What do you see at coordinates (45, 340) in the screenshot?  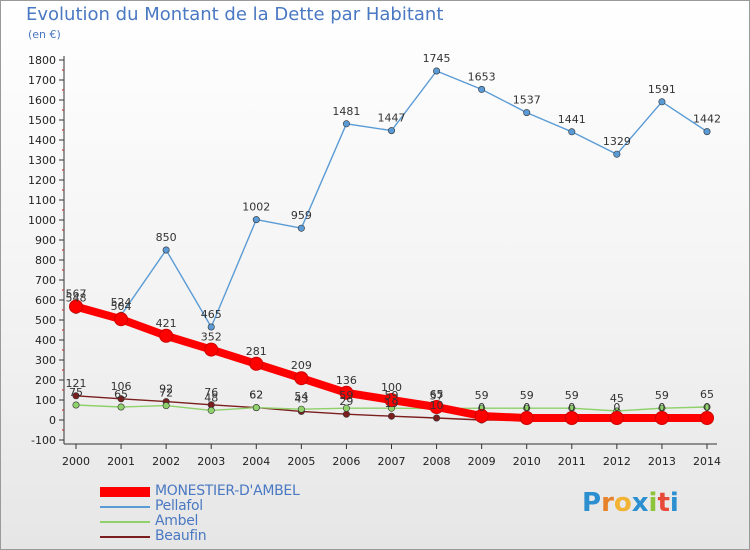 I see `y-tick-label: 400` at bounding box center [45, 340].